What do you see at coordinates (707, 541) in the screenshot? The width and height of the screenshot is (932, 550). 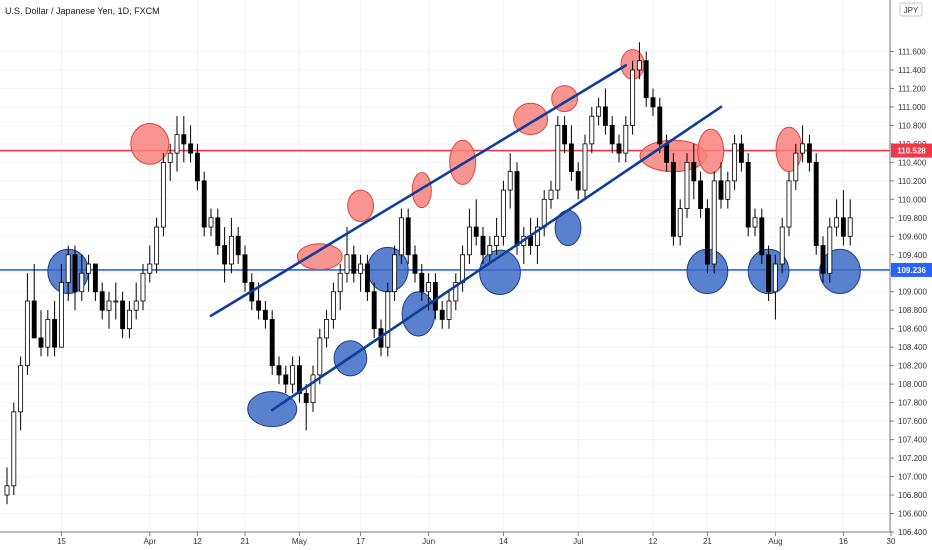 I see `x-tick-label: 21` at bounding box center [707, 541].